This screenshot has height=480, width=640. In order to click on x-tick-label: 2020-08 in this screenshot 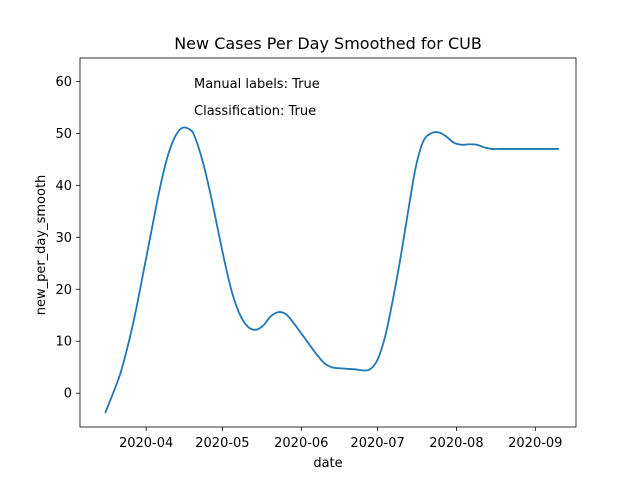, I will do `click(456, 443)`.